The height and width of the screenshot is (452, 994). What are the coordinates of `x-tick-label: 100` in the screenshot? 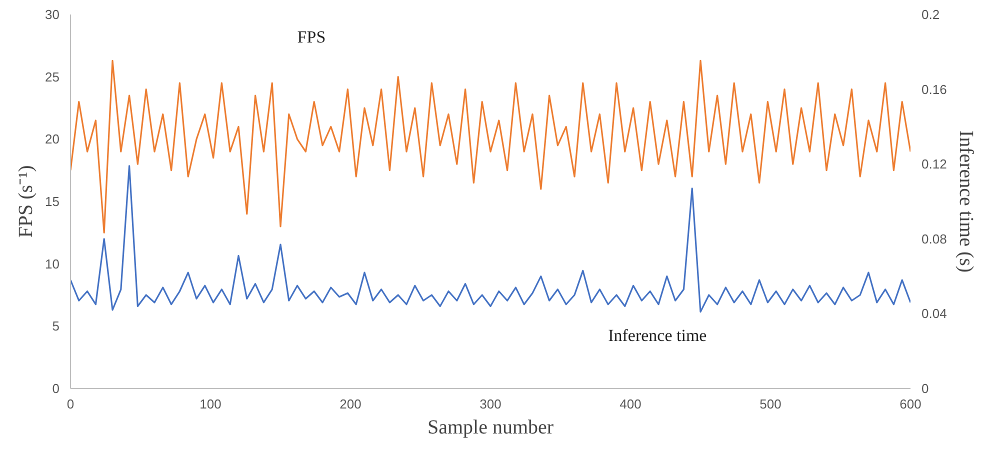 It's located at (211, 404).